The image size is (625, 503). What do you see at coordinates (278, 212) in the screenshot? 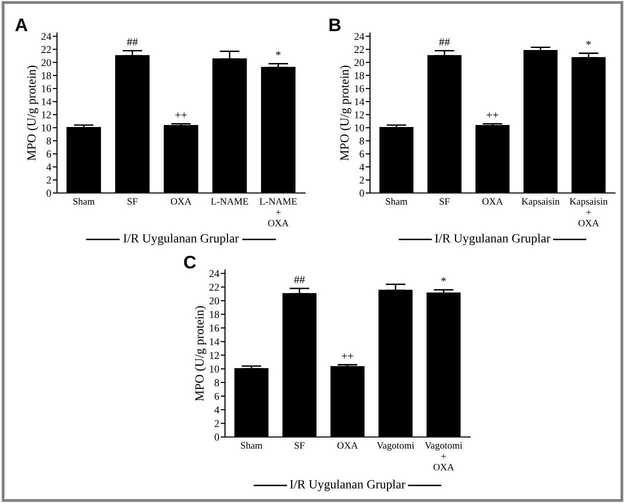
I see `x-tick-label: L-NAME + OXA` at bounding box center [278, 212].